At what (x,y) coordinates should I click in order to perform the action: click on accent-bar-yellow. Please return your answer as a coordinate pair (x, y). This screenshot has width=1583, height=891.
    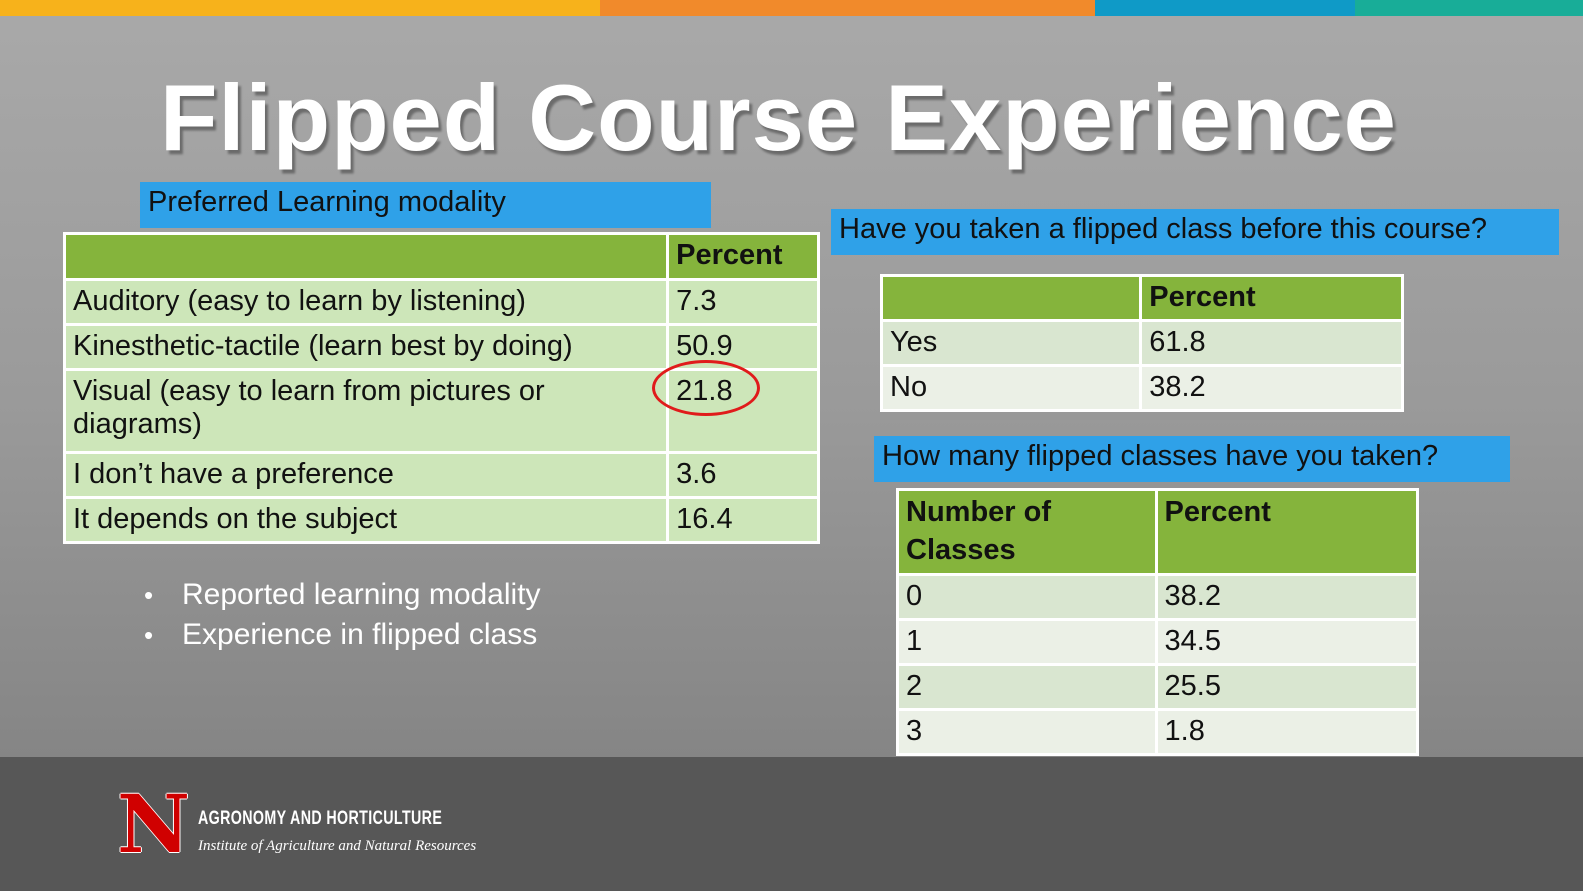
    Looking at the image, I should click on (300, 8).